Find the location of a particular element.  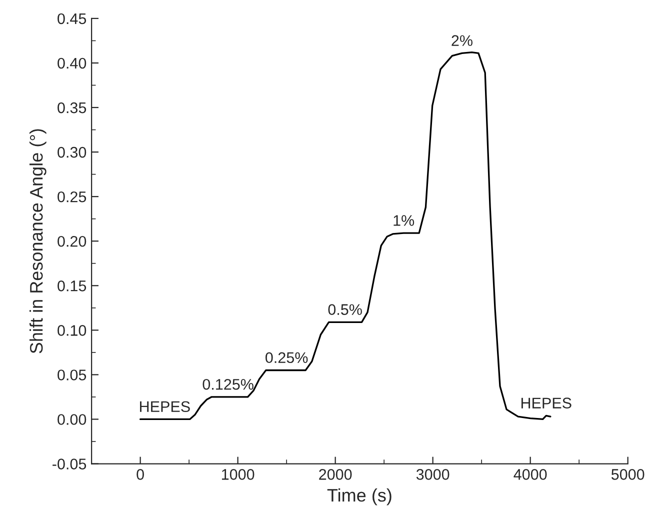

x-tick-label: 4000 is located at coordinates (530, 474).